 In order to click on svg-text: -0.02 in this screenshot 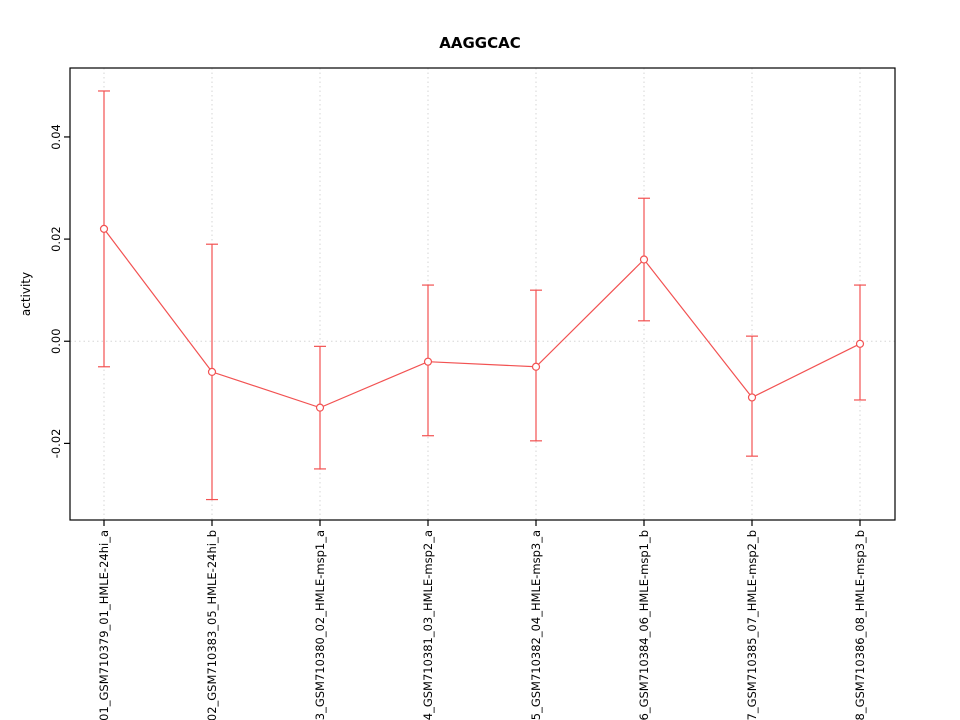, I will do `click(56, 444)`.